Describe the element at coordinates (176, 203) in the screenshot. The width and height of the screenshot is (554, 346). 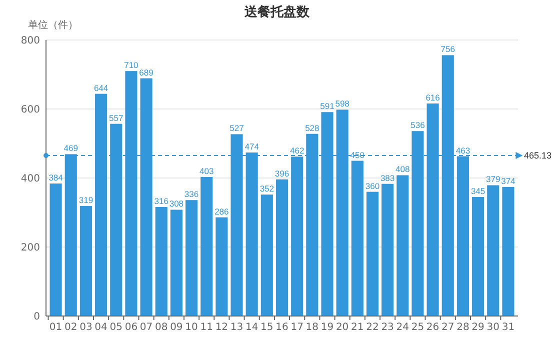
I see `data-label: 308` at that location.